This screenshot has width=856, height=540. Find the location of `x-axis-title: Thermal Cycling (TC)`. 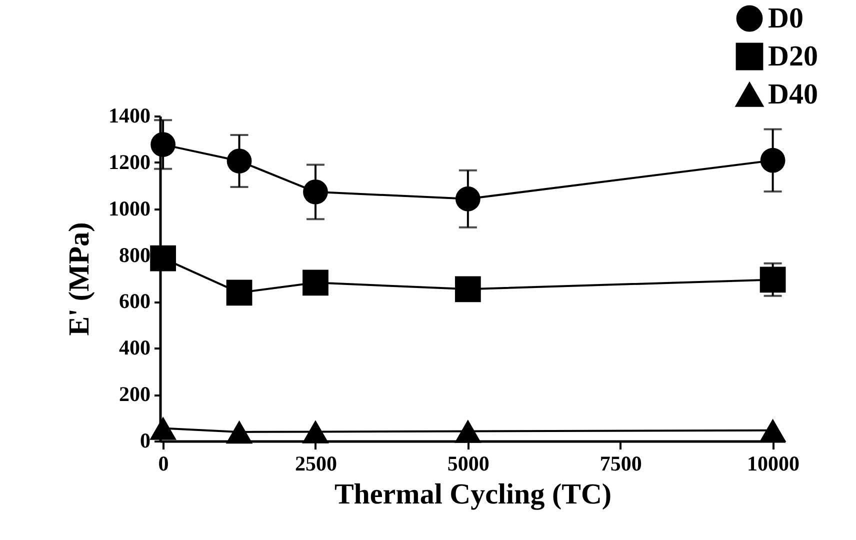

x-axis-title: Thermal Cycling (TC) is located at coordinates (473, 494).